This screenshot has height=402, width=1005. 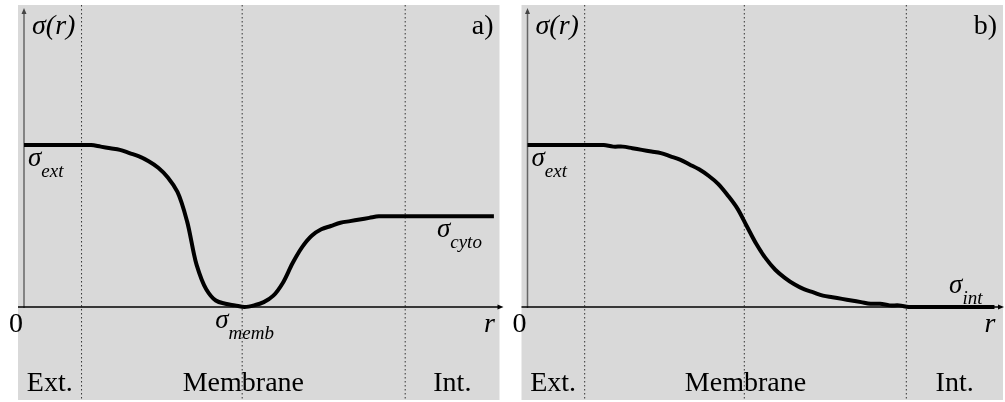 I want to click on annotation: σ$_{cyto}$, so click(x=459, y=232).